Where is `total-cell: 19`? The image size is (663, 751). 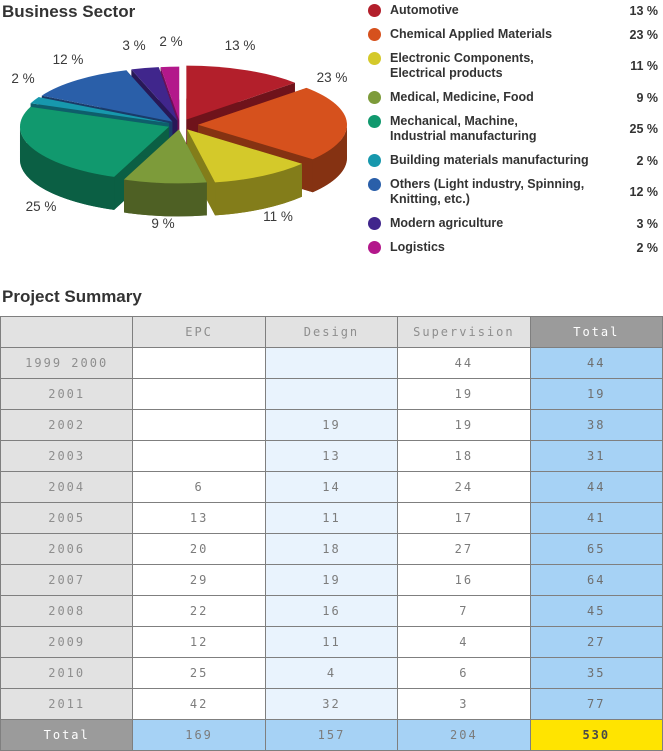
total-cell: 19 is located at coordinates (596, 394).